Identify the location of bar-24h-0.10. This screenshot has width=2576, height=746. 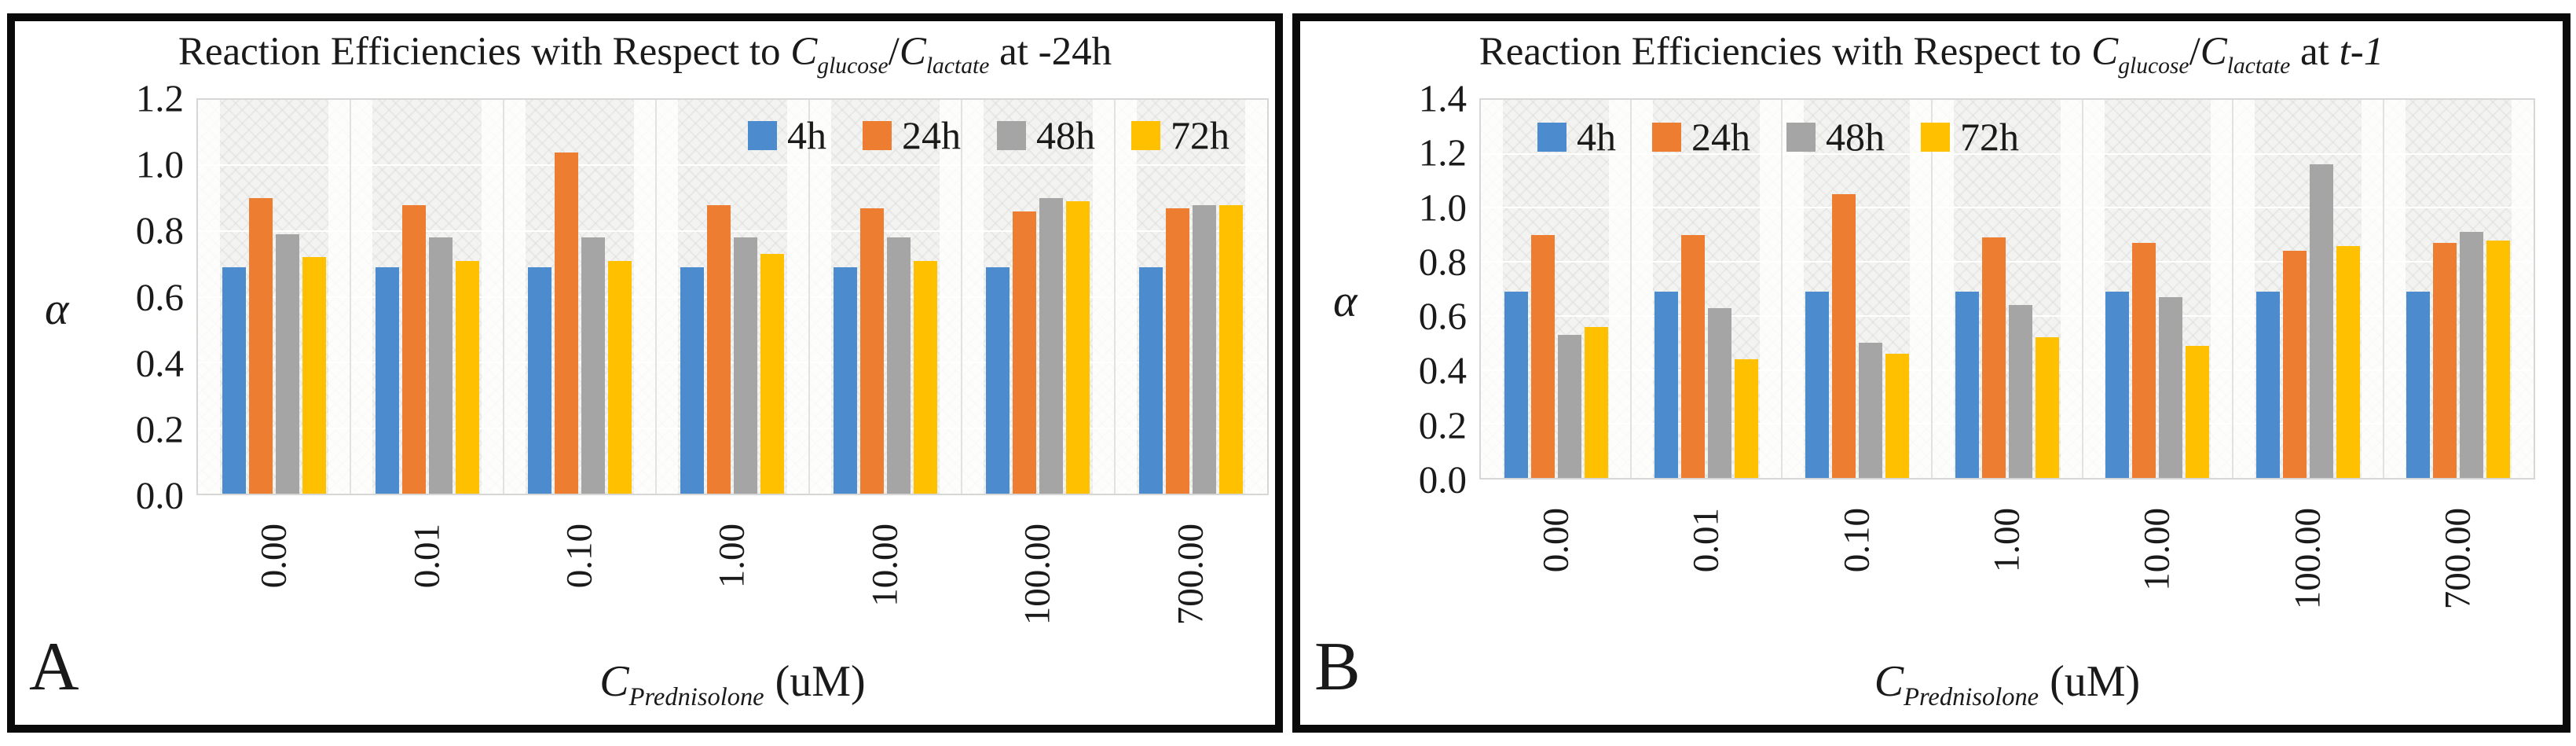
(1843, 336).